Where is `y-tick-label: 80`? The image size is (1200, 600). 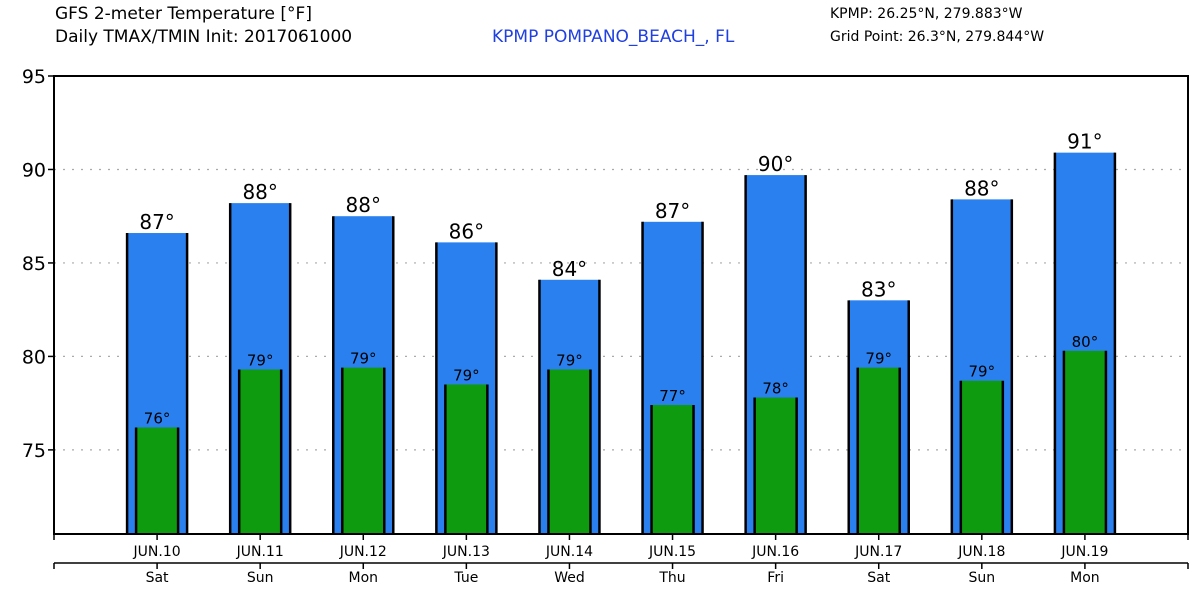
y-tick-label: 80 is located at coordinates (34, 357).